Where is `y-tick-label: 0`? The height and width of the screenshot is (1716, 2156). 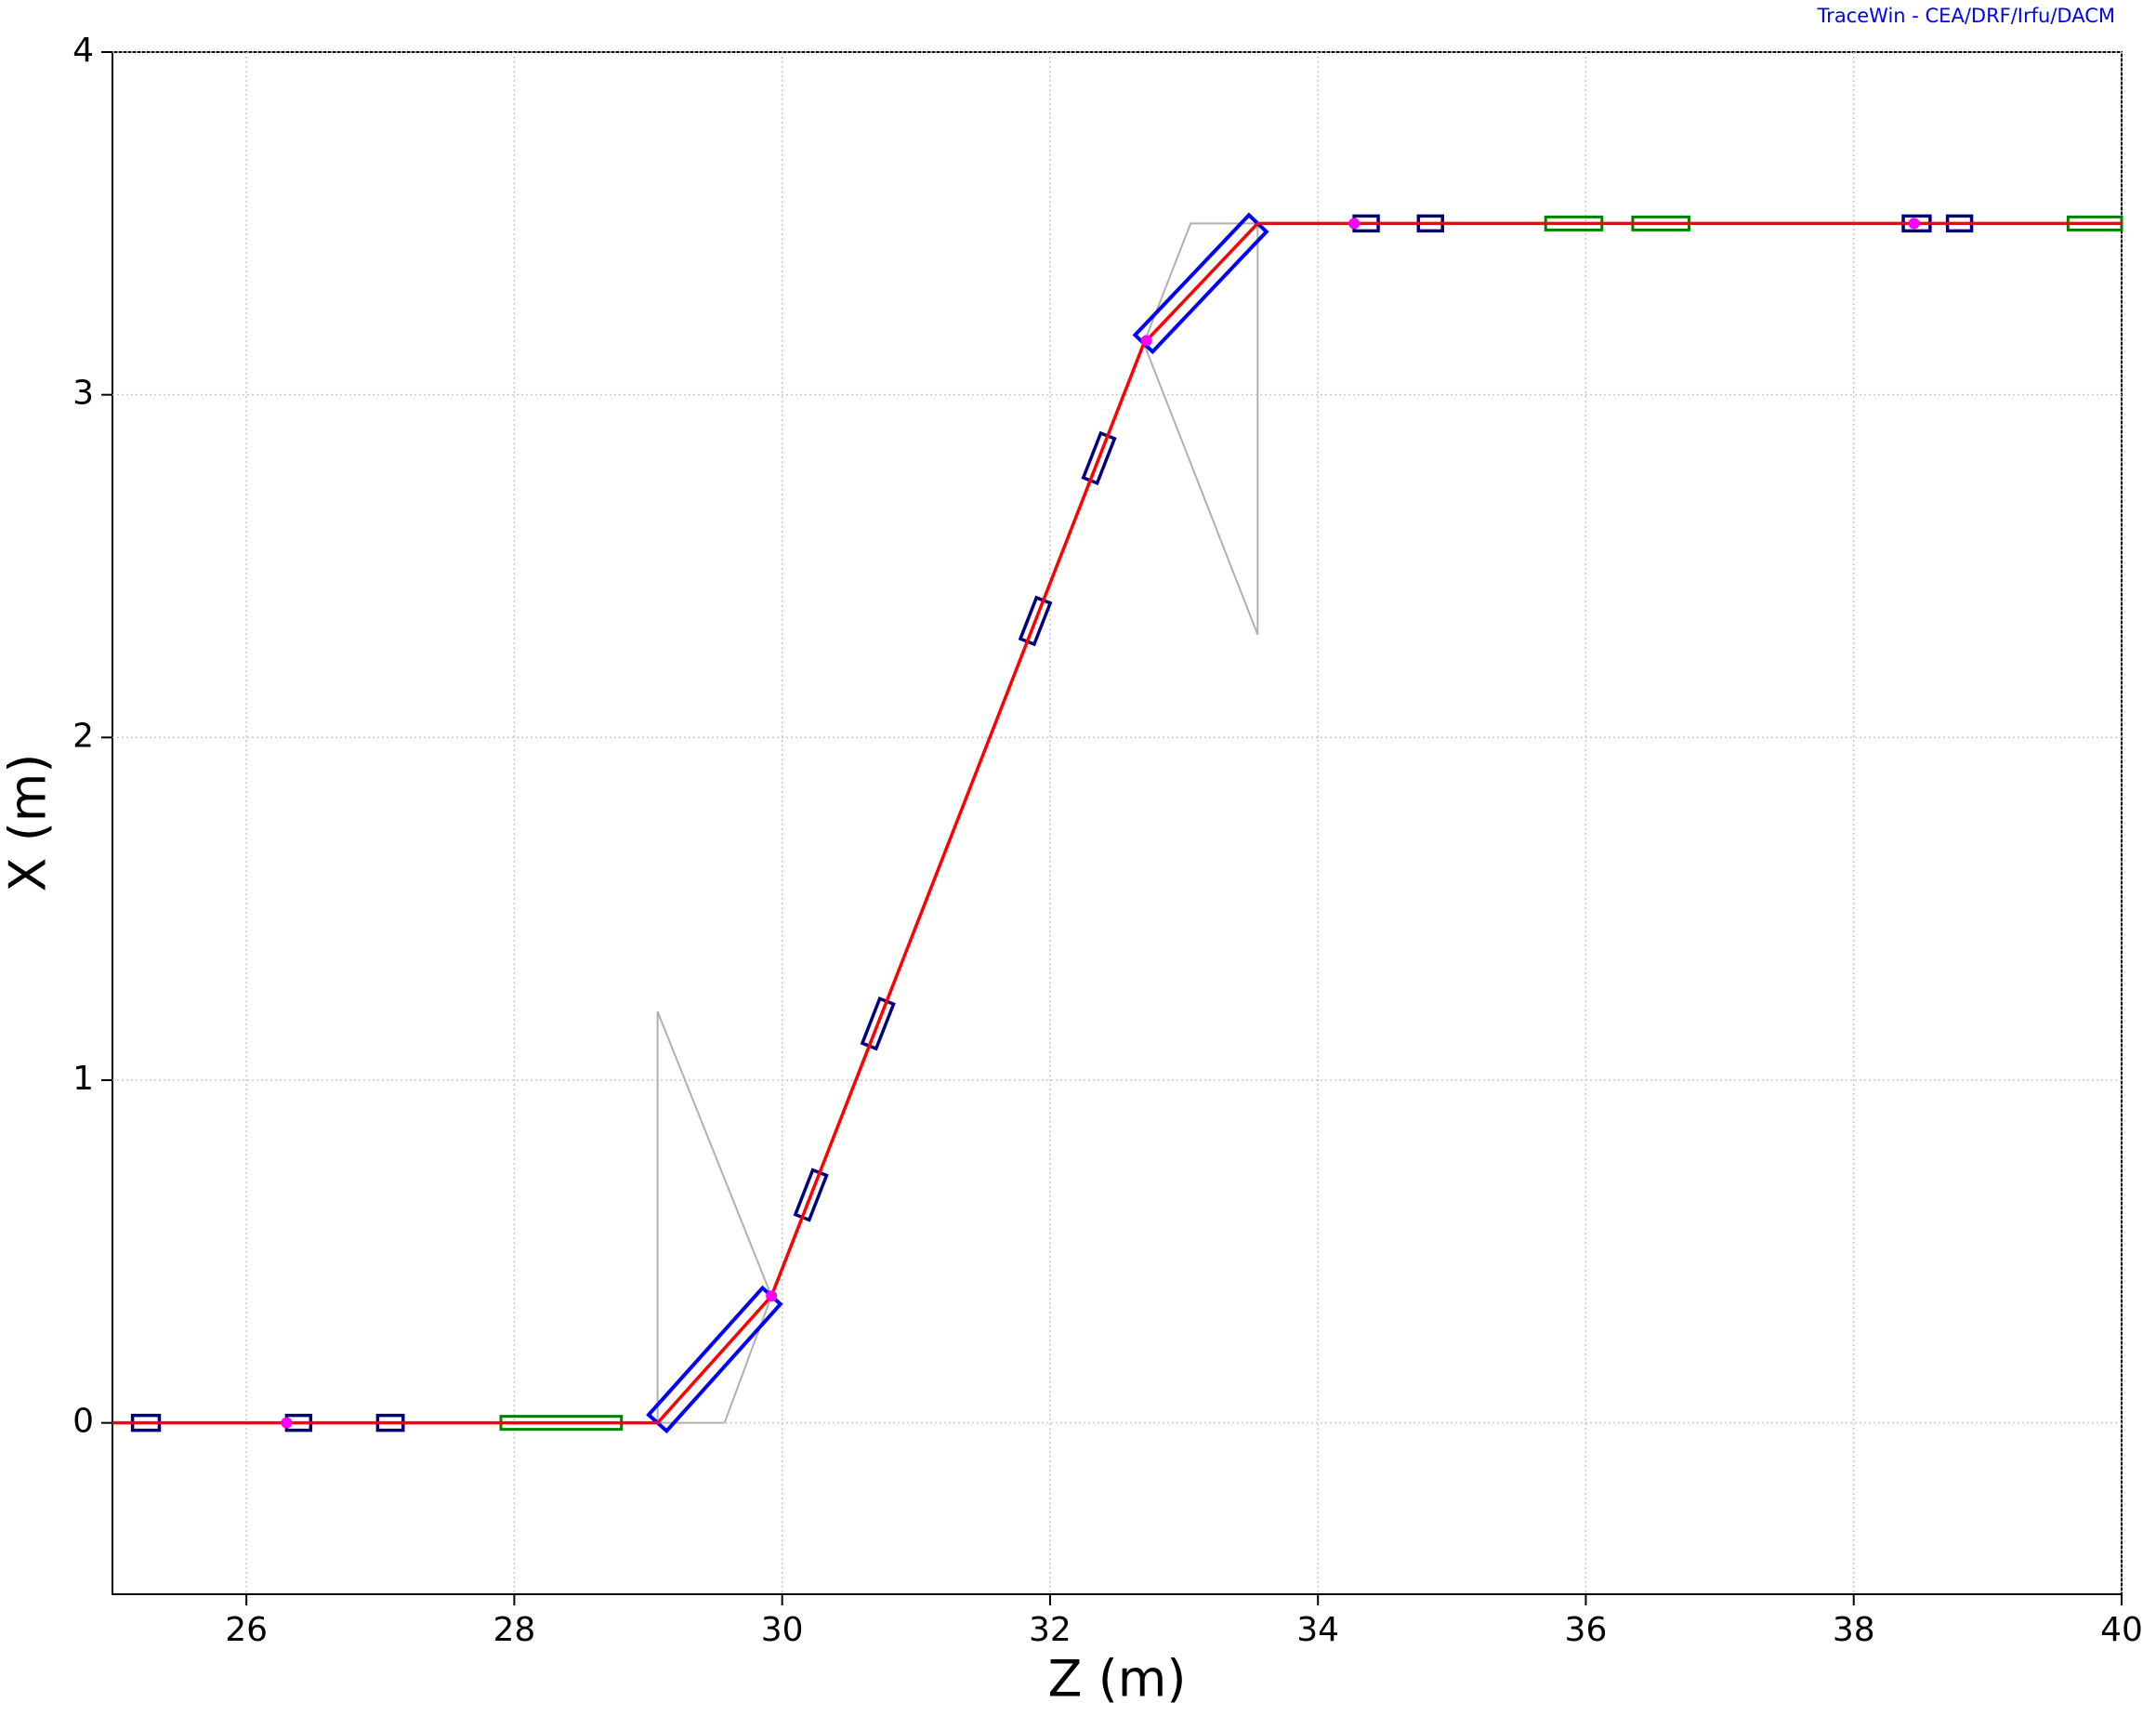 y-tick-label: 0 is located at coordinates (83, 1422).